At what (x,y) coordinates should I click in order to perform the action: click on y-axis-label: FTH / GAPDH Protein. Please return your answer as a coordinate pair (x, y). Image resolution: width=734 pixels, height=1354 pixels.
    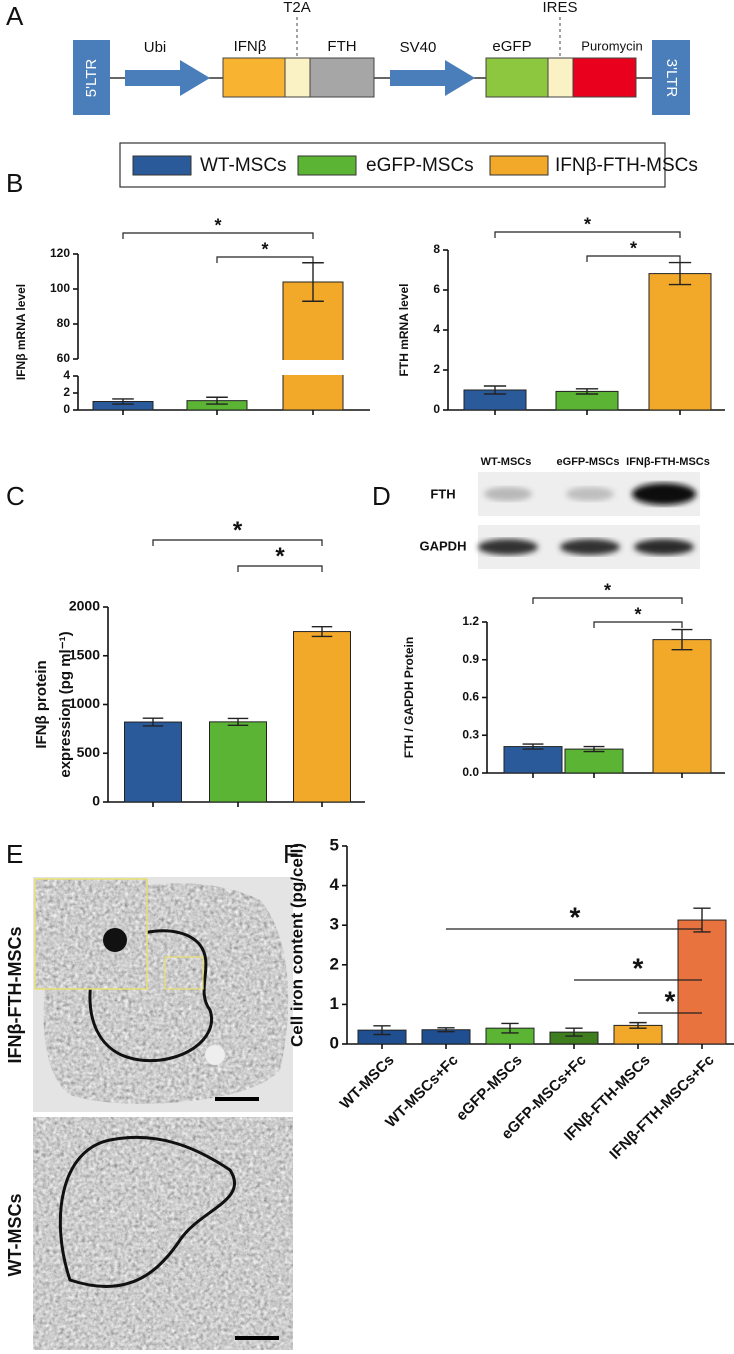
    Looking at the image, I should click on (409, 697).